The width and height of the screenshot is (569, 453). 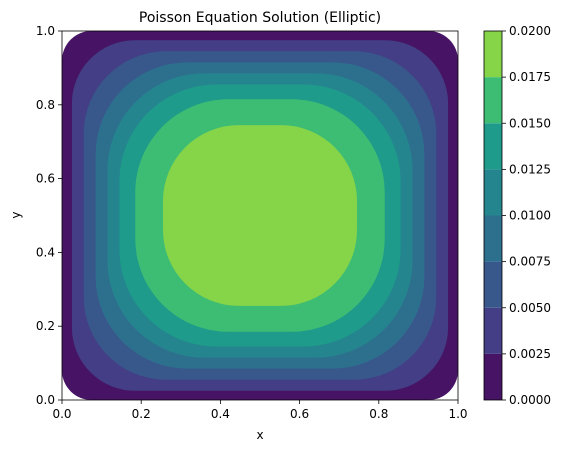 What do you see at coordinates (530, 354) in the screenshot?
I see `colorbar-tick-label-1: 0.0025` at bounding box center [530, 354].